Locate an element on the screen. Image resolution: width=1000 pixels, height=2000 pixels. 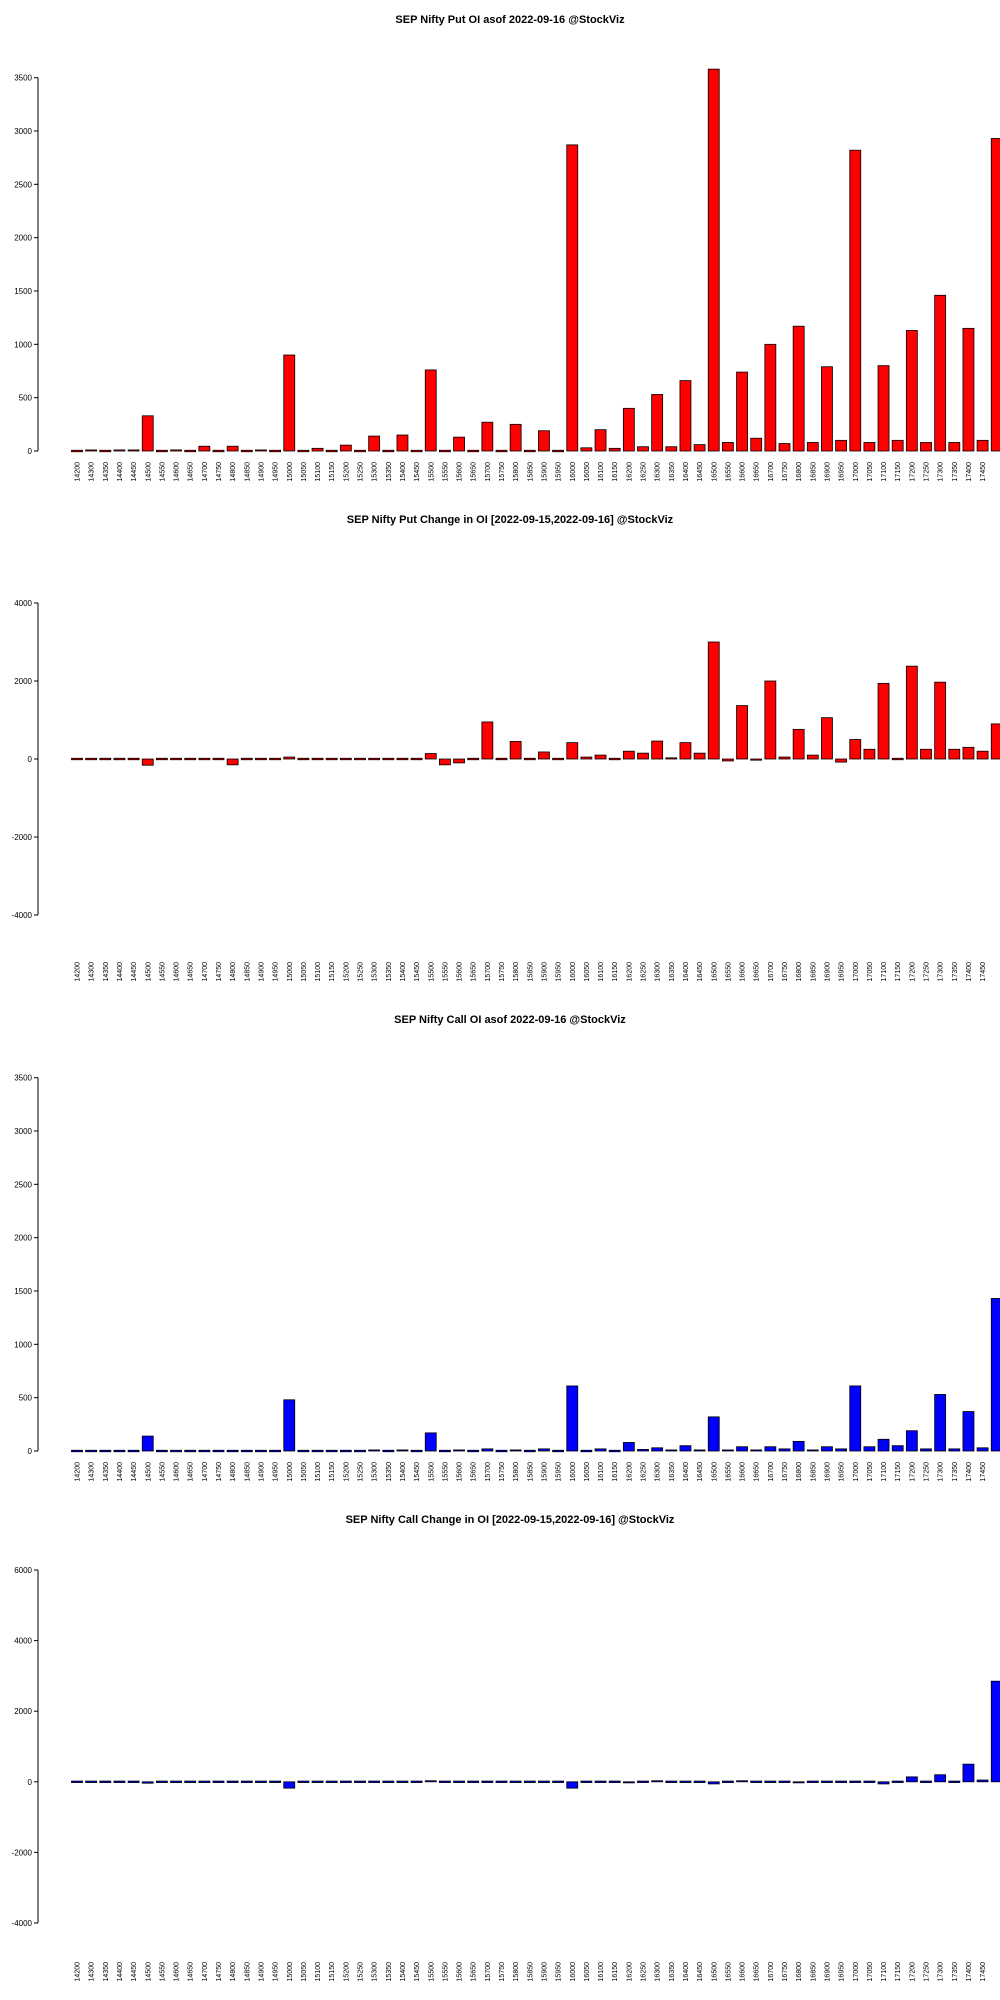
y-tick-label: 0 is located at coordinates (30, 1782).